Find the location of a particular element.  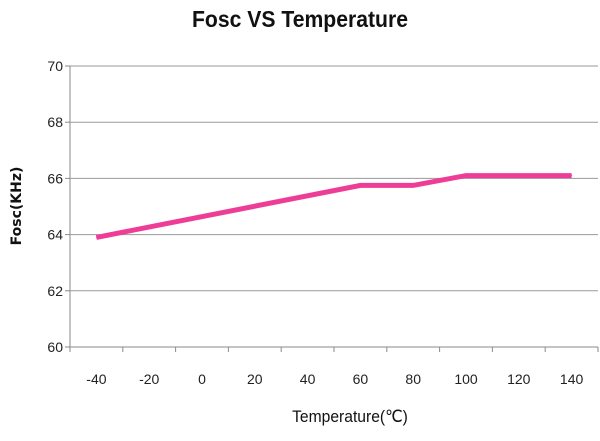

y-tick-label: 64 is located at coordinates (55, 235).